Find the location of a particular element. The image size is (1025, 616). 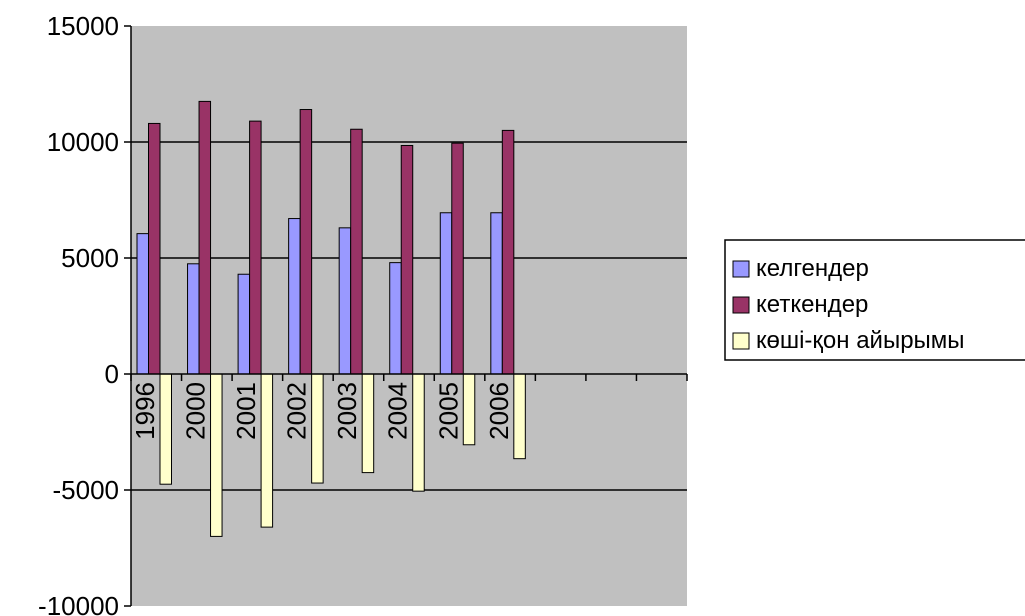

legend: келгендер кеткендер көші-қон айырымы is located at coordinates (874, 300).